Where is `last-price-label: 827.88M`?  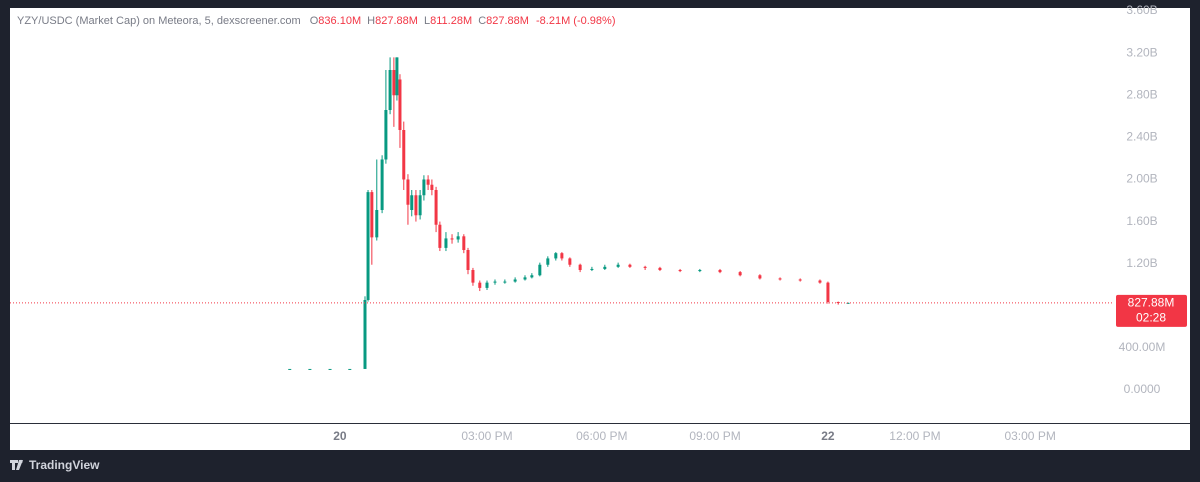
last-price-label: 827.88M is located at coordinates (1151, 303).